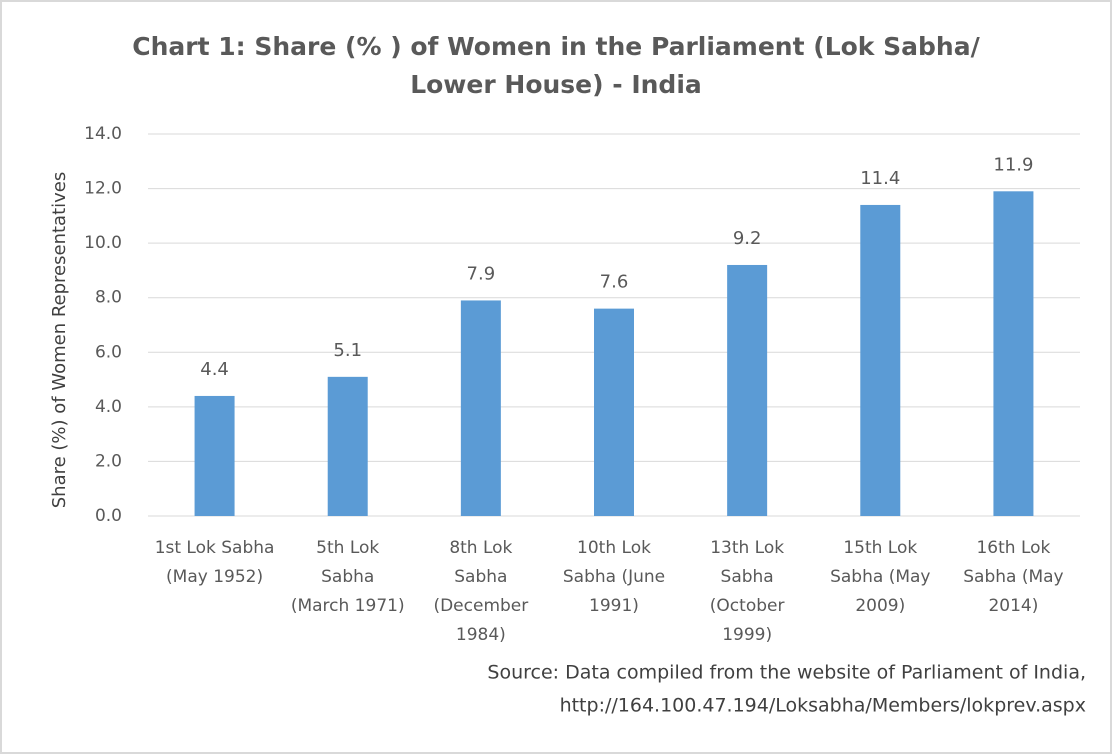  What do you see at coordinates (880, 548) in the screenshot?
I see `x-tick-label-line: 15th Lok` at bounding box center [880, 548].